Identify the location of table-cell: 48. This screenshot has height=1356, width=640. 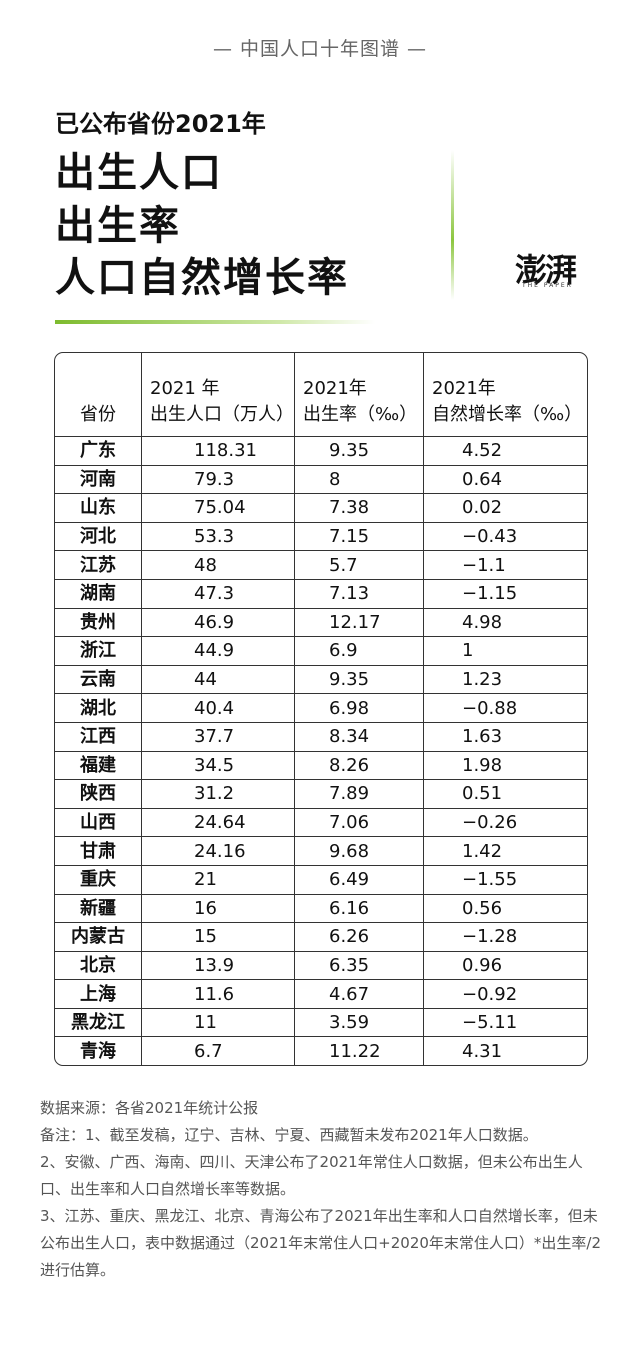
(218, 565).